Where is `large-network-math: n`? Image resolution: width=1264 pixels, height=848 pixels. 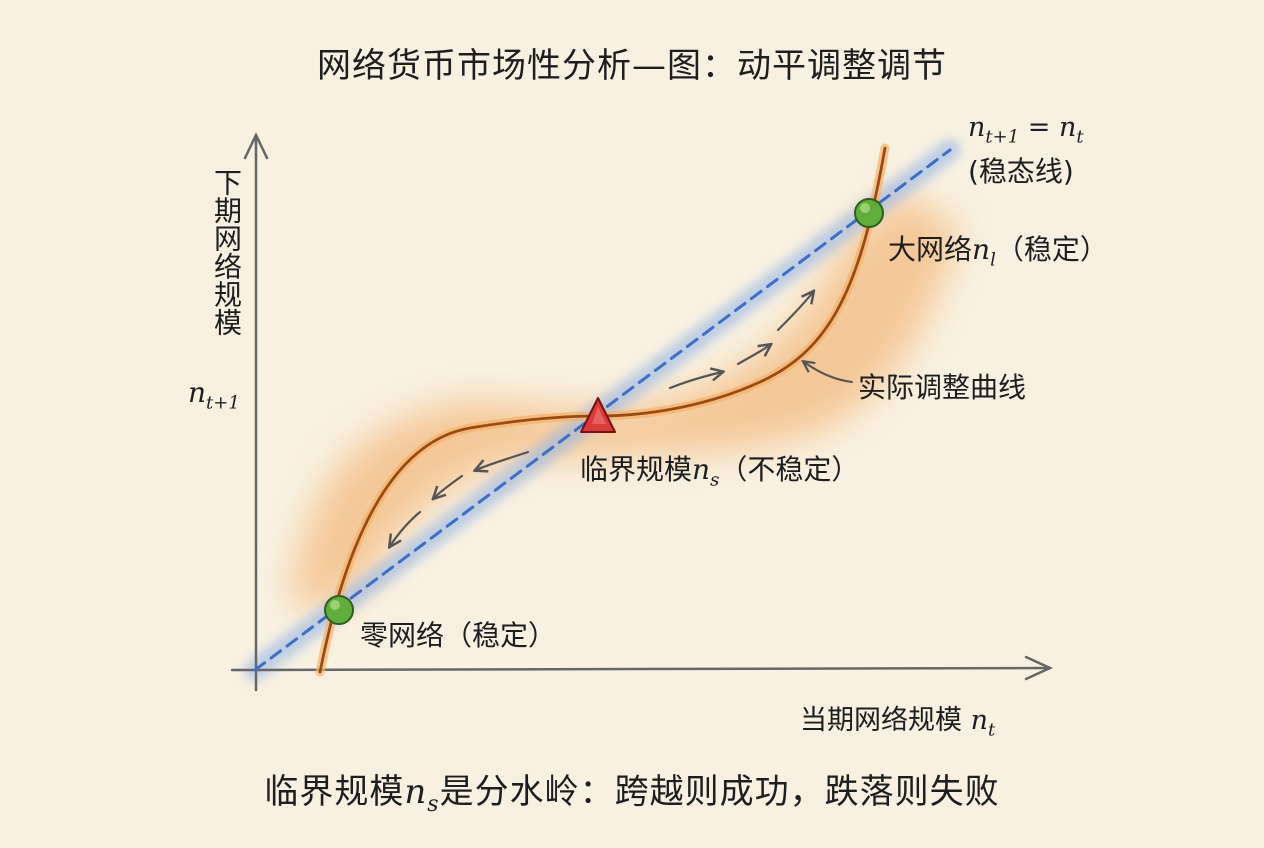
large-network-math: n is located at coordinates (981, 249).